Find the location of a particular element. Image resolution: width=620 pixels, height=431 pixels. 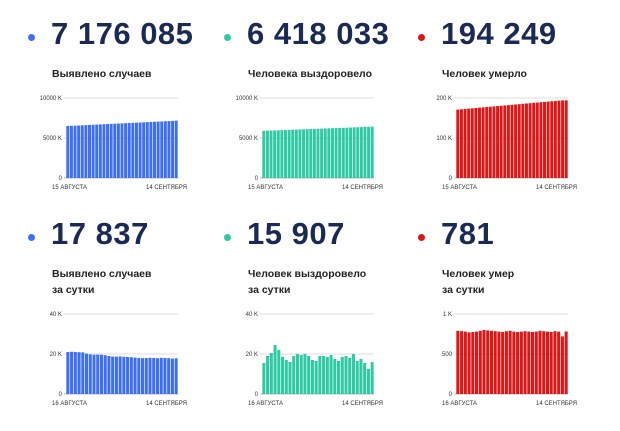

stat-value: 781 is located at coordinates (468, 233).